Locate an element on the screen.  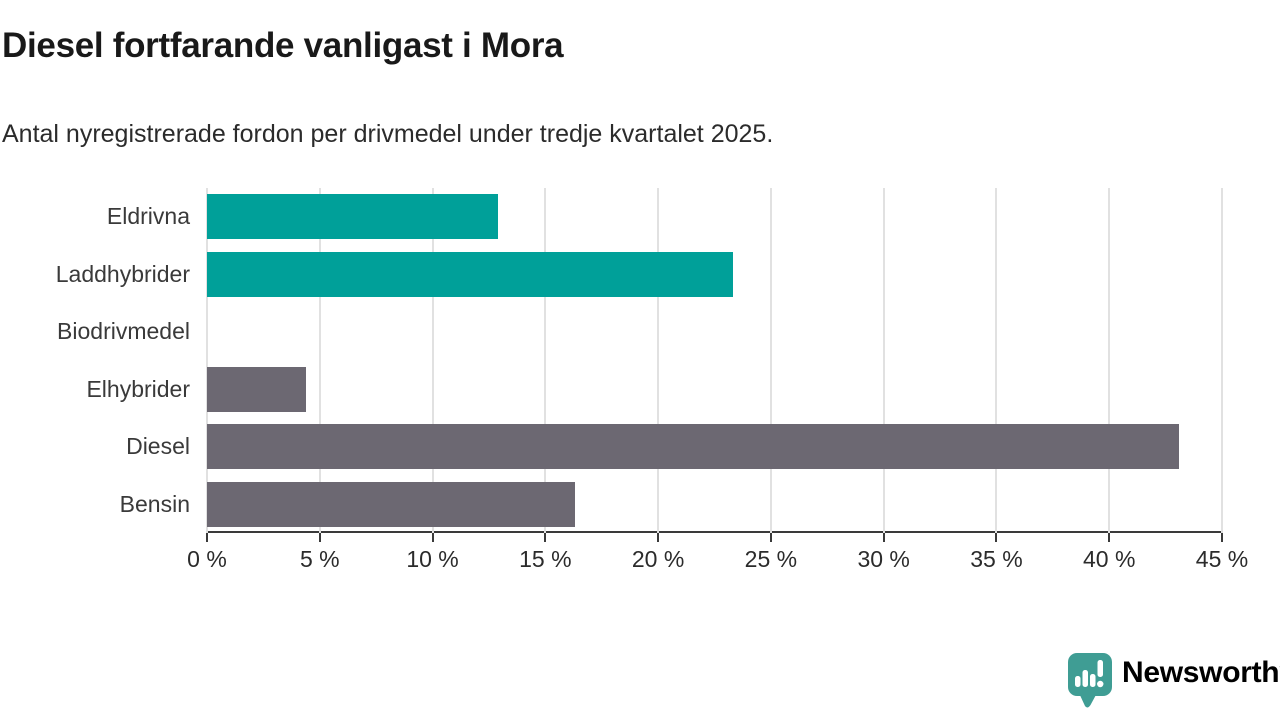
x-tick-label-45: 45 % is located at coordinates (1222, 559).